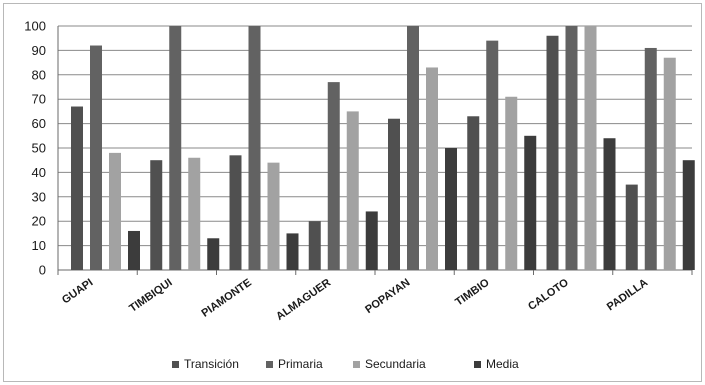 The width and height of the screenshot is (705, 385). Describe the element at coordinates (39, 221) in the screenshot. I see `y-tick-label: 20` at that location.